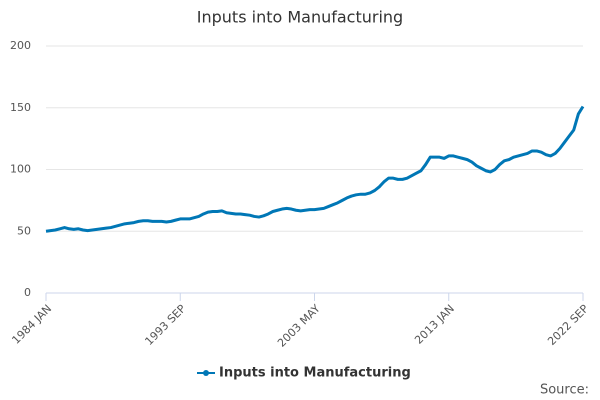 This screenshot has height=400, width=600. What do you see at coordinates (300, 17) in the screenshot?
I see `chart-title: Inputs into Manufacturing` at bounding box center [300, 17].